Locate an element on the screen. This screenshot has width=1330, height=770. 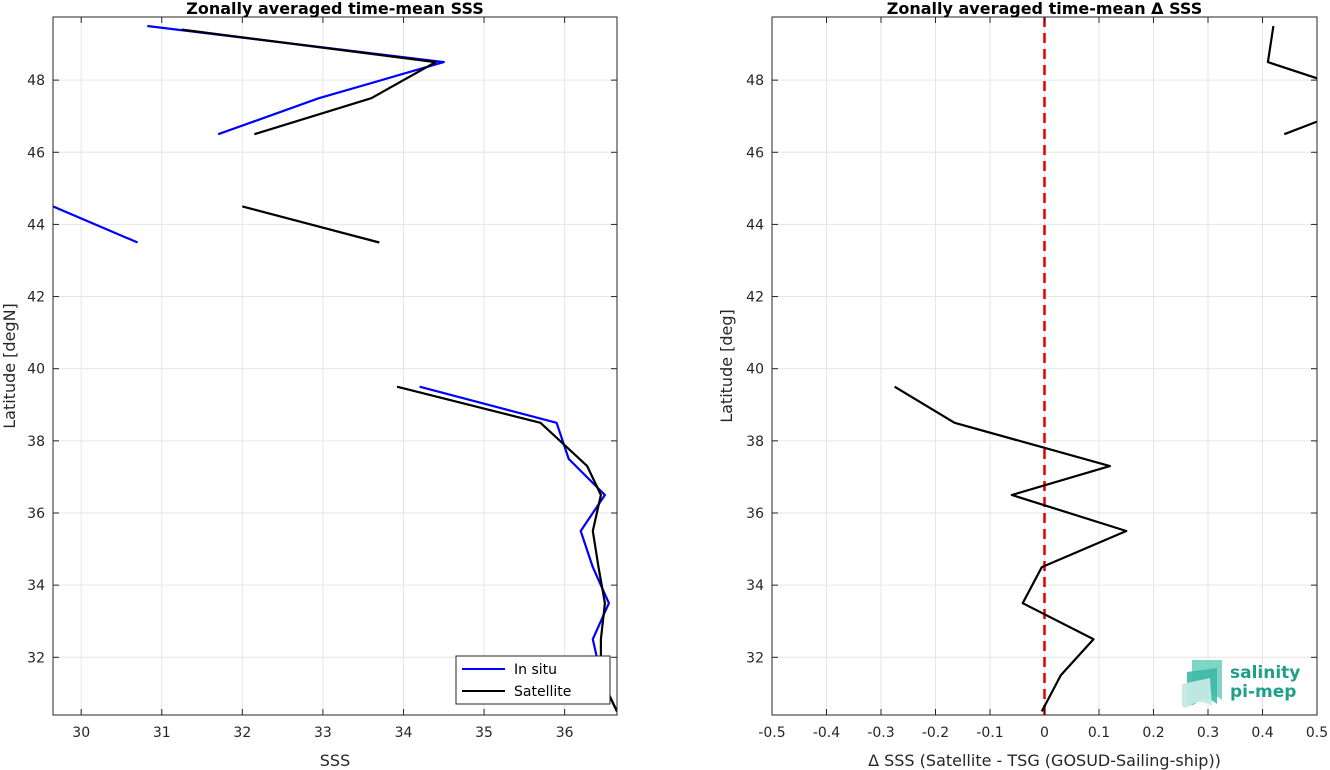
legend: In situ Satellite is located at coordinates (533, 680).